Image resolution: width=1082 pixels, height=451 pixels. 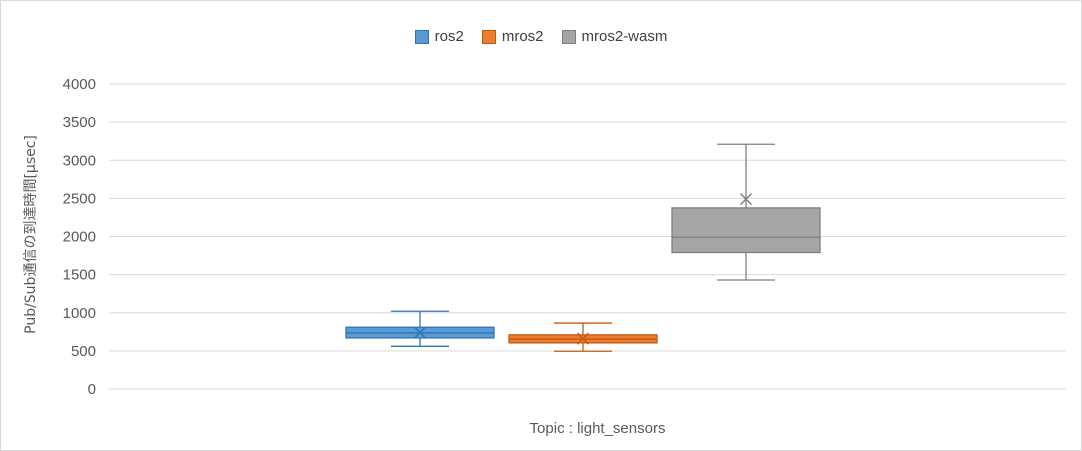 I want to click on y-tick-label-1500: 1500, so click(x=79, y=275).